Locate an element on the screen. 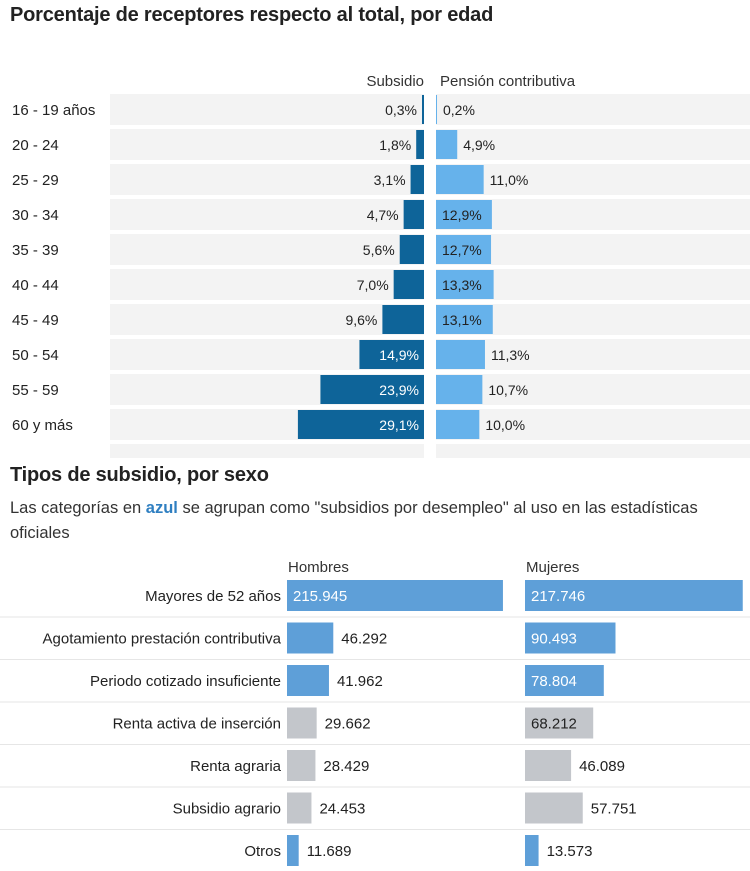  value-label-mujeres: 78.804 is located at coordinates (554, 681).